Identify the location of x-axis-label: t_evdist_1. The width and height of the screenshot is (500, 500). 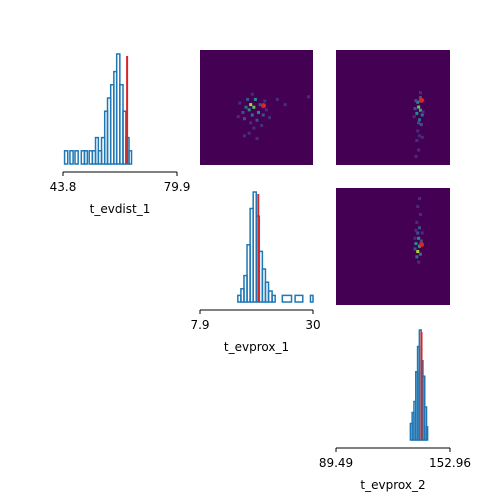
(120, 209).